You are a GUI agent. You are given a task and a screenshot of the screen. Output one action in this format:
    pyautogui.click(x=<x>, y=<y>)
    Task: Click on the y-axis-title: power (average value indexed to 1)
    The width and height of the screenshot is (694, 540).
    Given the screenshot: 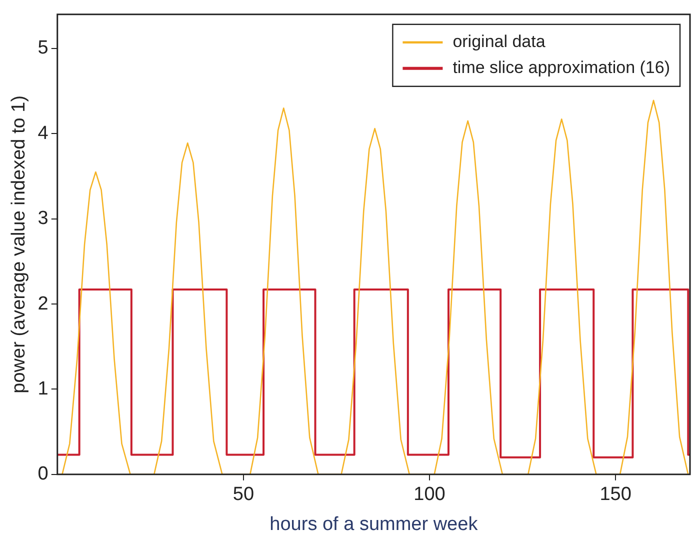 What is the action you would take?
    pyautogui.click(x=19, y=244)
    